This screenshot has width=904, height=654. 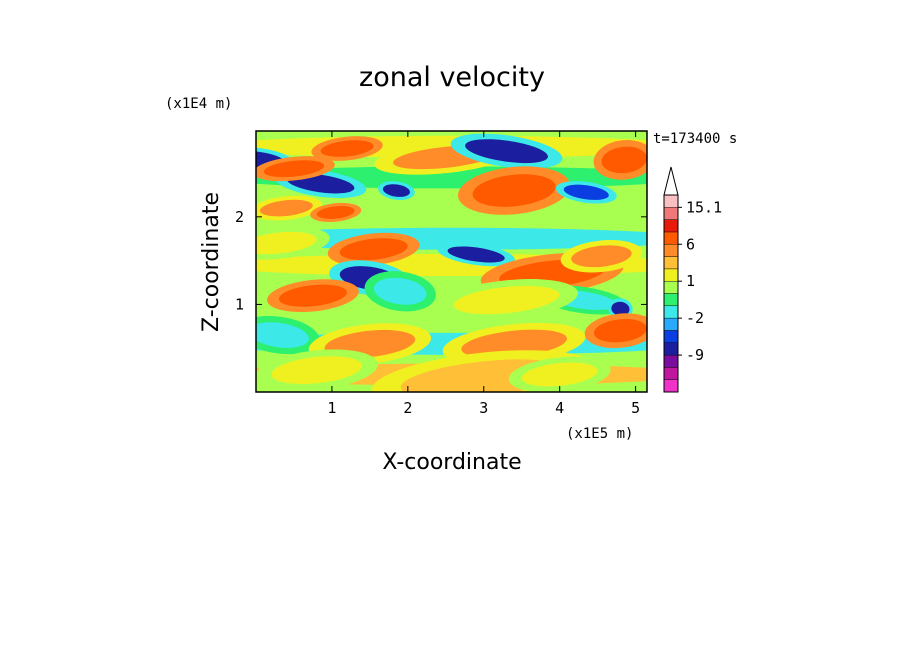 I want to click on colorbar-extend-arrow, so click(x=671, y=181).